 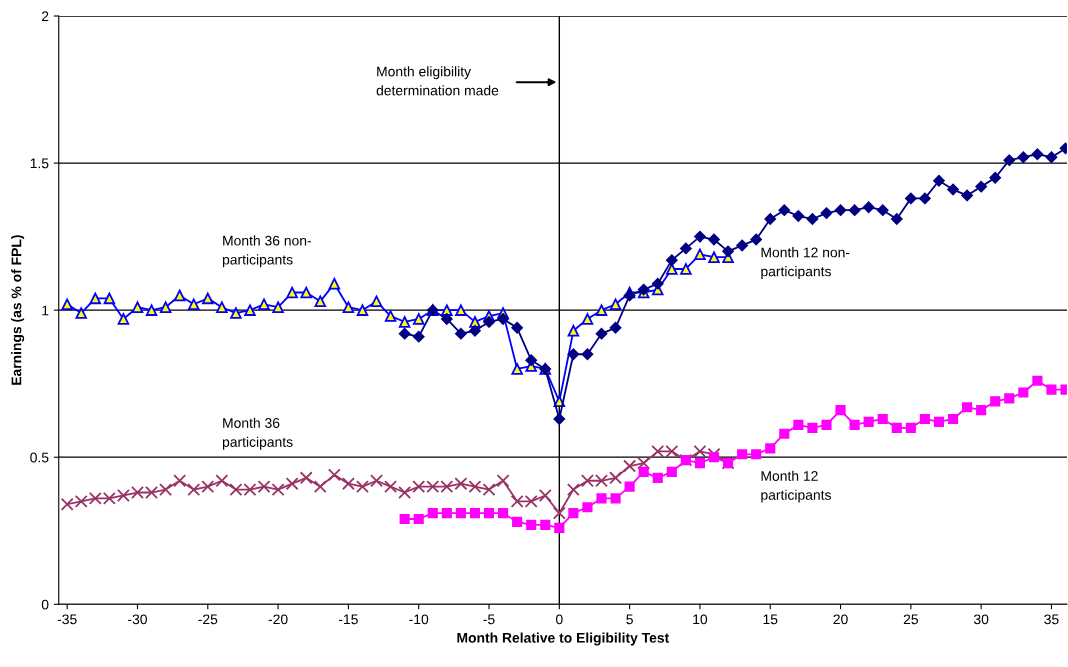 I want to click on y-tick-label: 0.5, so click(x=39, y=457).